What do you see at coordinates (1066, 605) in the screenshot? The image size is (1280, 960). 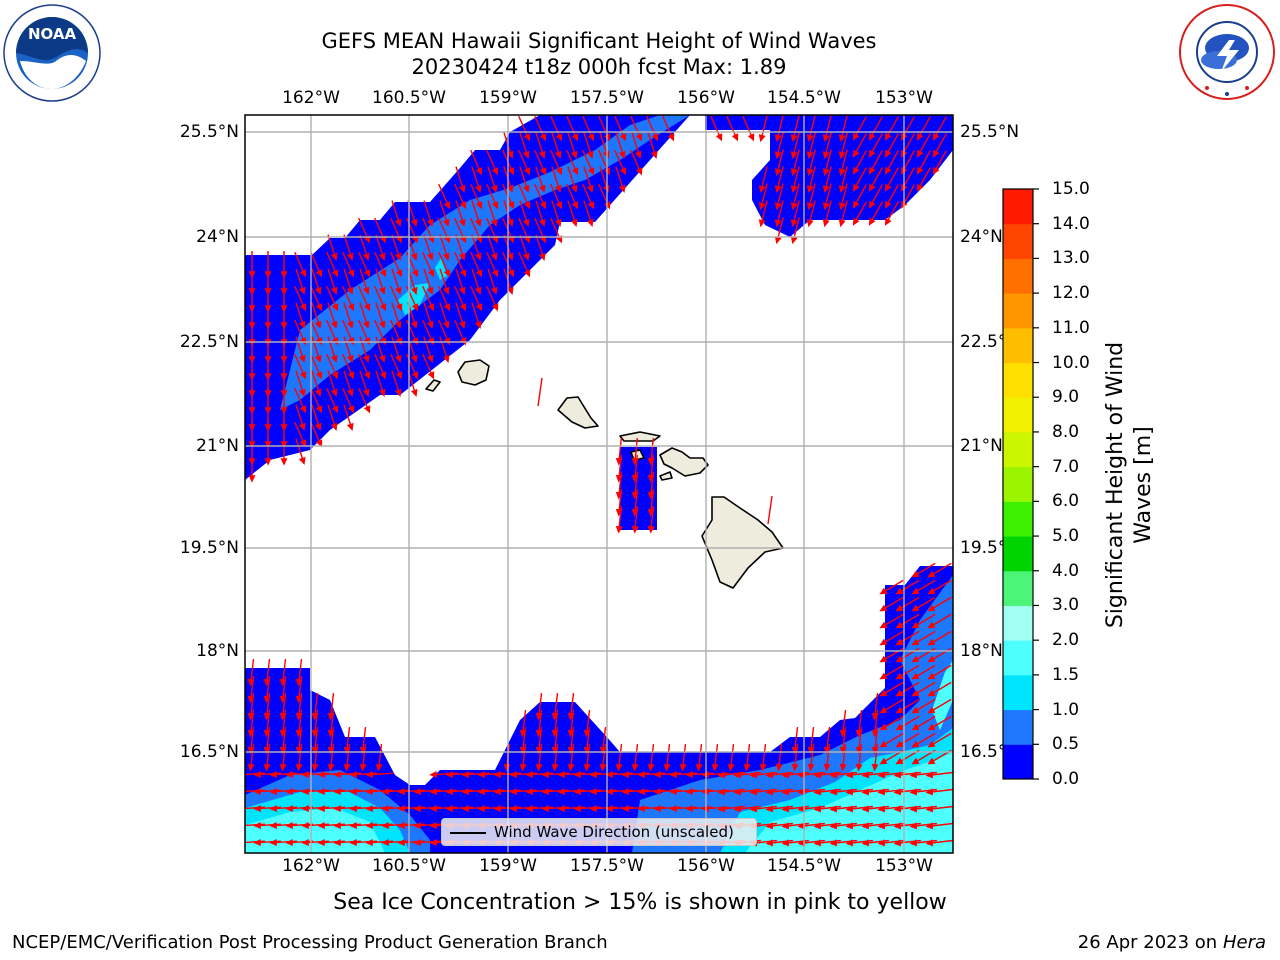 I see `colorbar-tick-label: 3.0` at bounding box center [1066, 605].